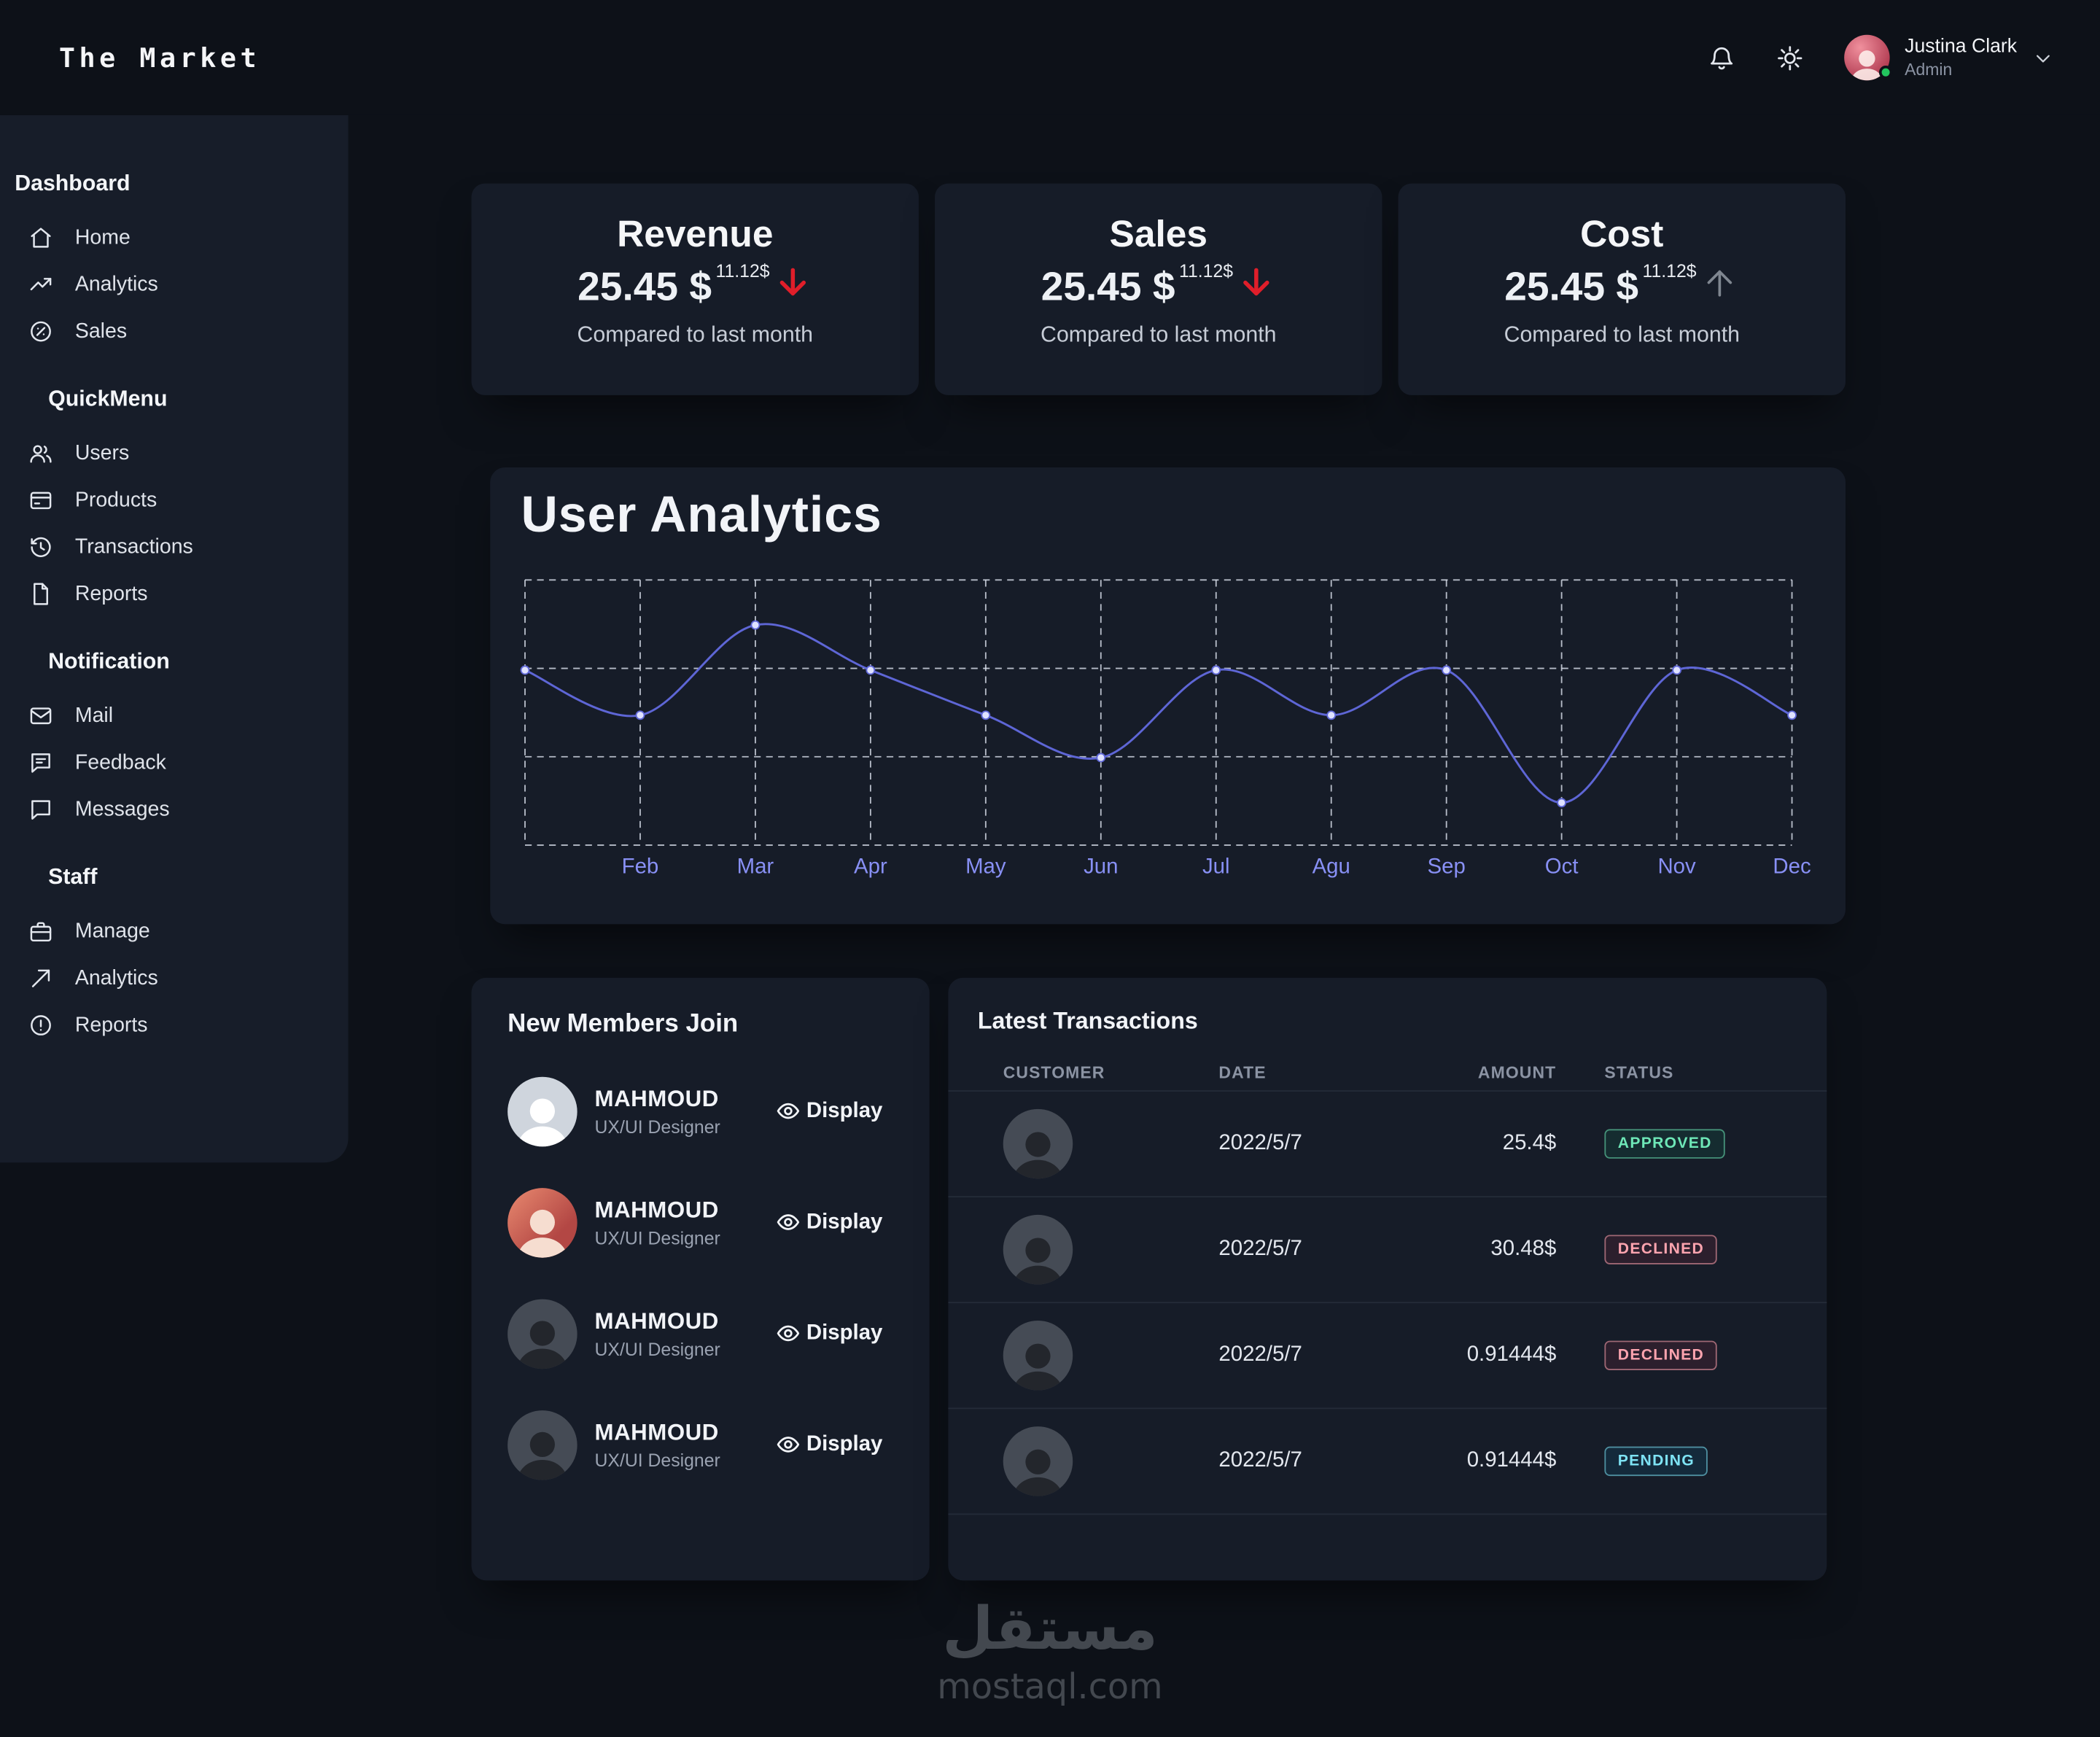  Describe the element at coordinates (174, 453) in the screenshot. I see `sidebar-item-users: Users` at that location.